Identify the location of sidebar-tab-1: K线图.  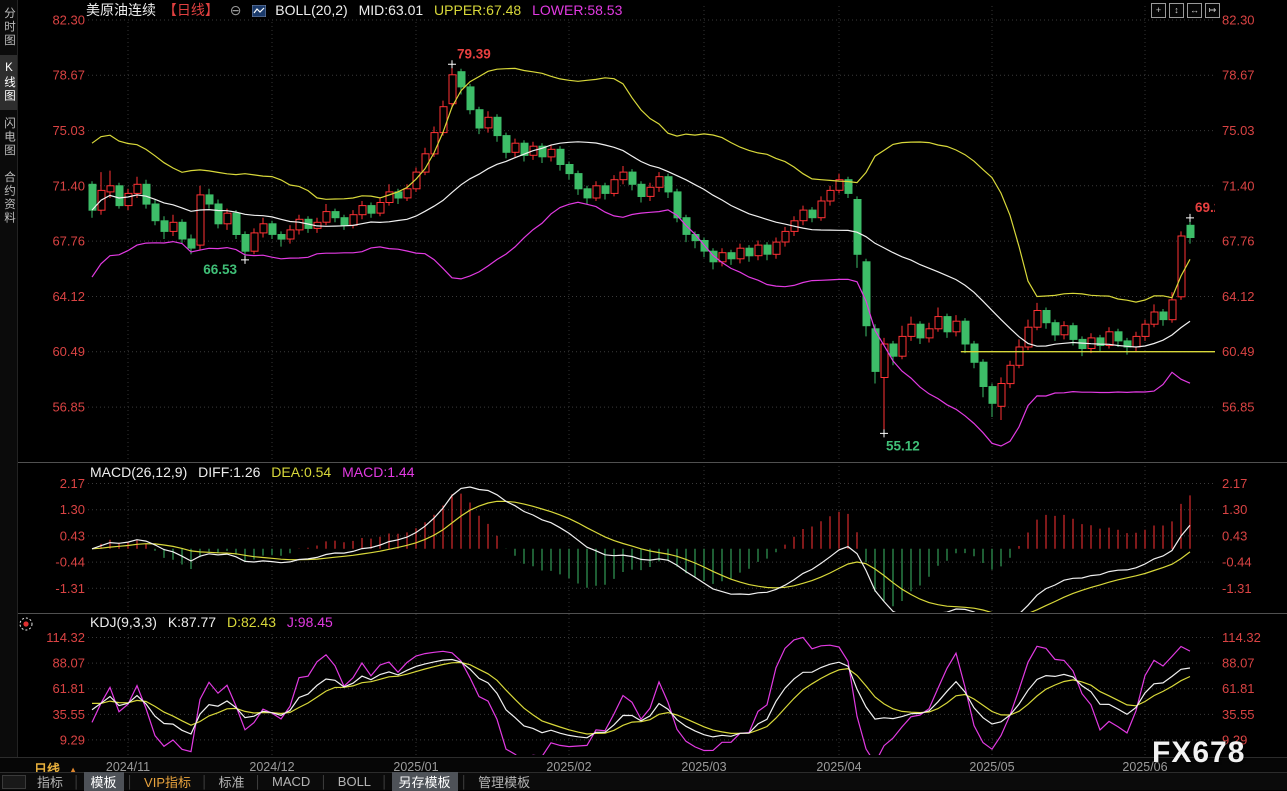
(8, 82).